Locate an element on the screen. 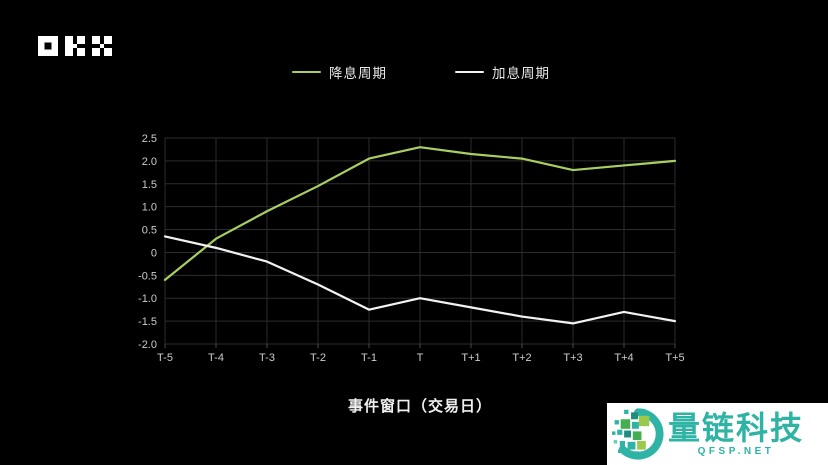  legend-item-rate-cut-cycle: 降息周期 is located at coordinates (339, 72).